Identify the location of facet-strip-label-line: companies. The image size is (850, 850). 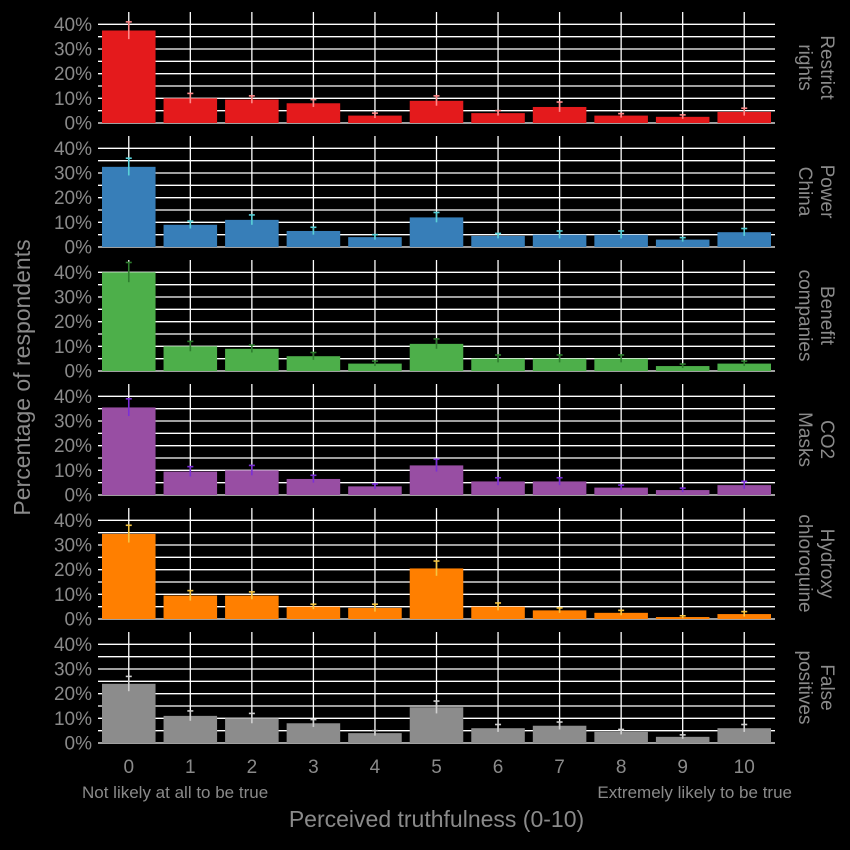
(804, 316).